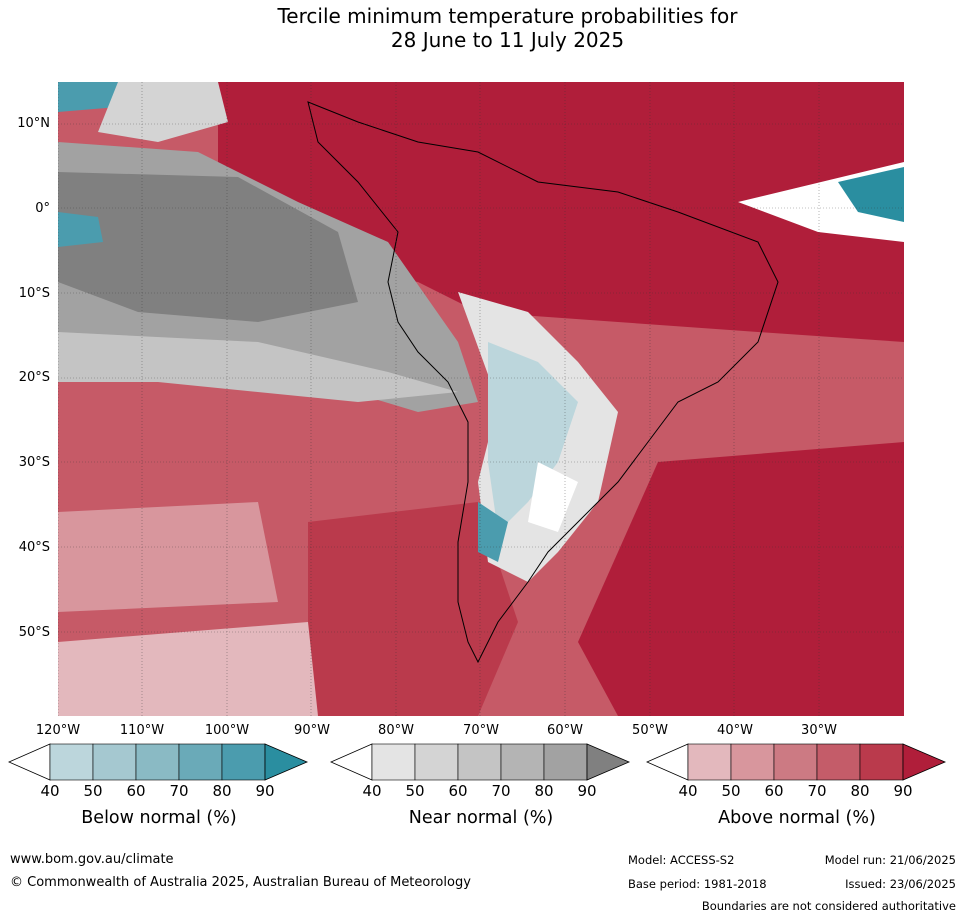  Describe the element at coordinates (34, 293) in the screenshot. I see `lat-label-10s: 10°S` at that location.